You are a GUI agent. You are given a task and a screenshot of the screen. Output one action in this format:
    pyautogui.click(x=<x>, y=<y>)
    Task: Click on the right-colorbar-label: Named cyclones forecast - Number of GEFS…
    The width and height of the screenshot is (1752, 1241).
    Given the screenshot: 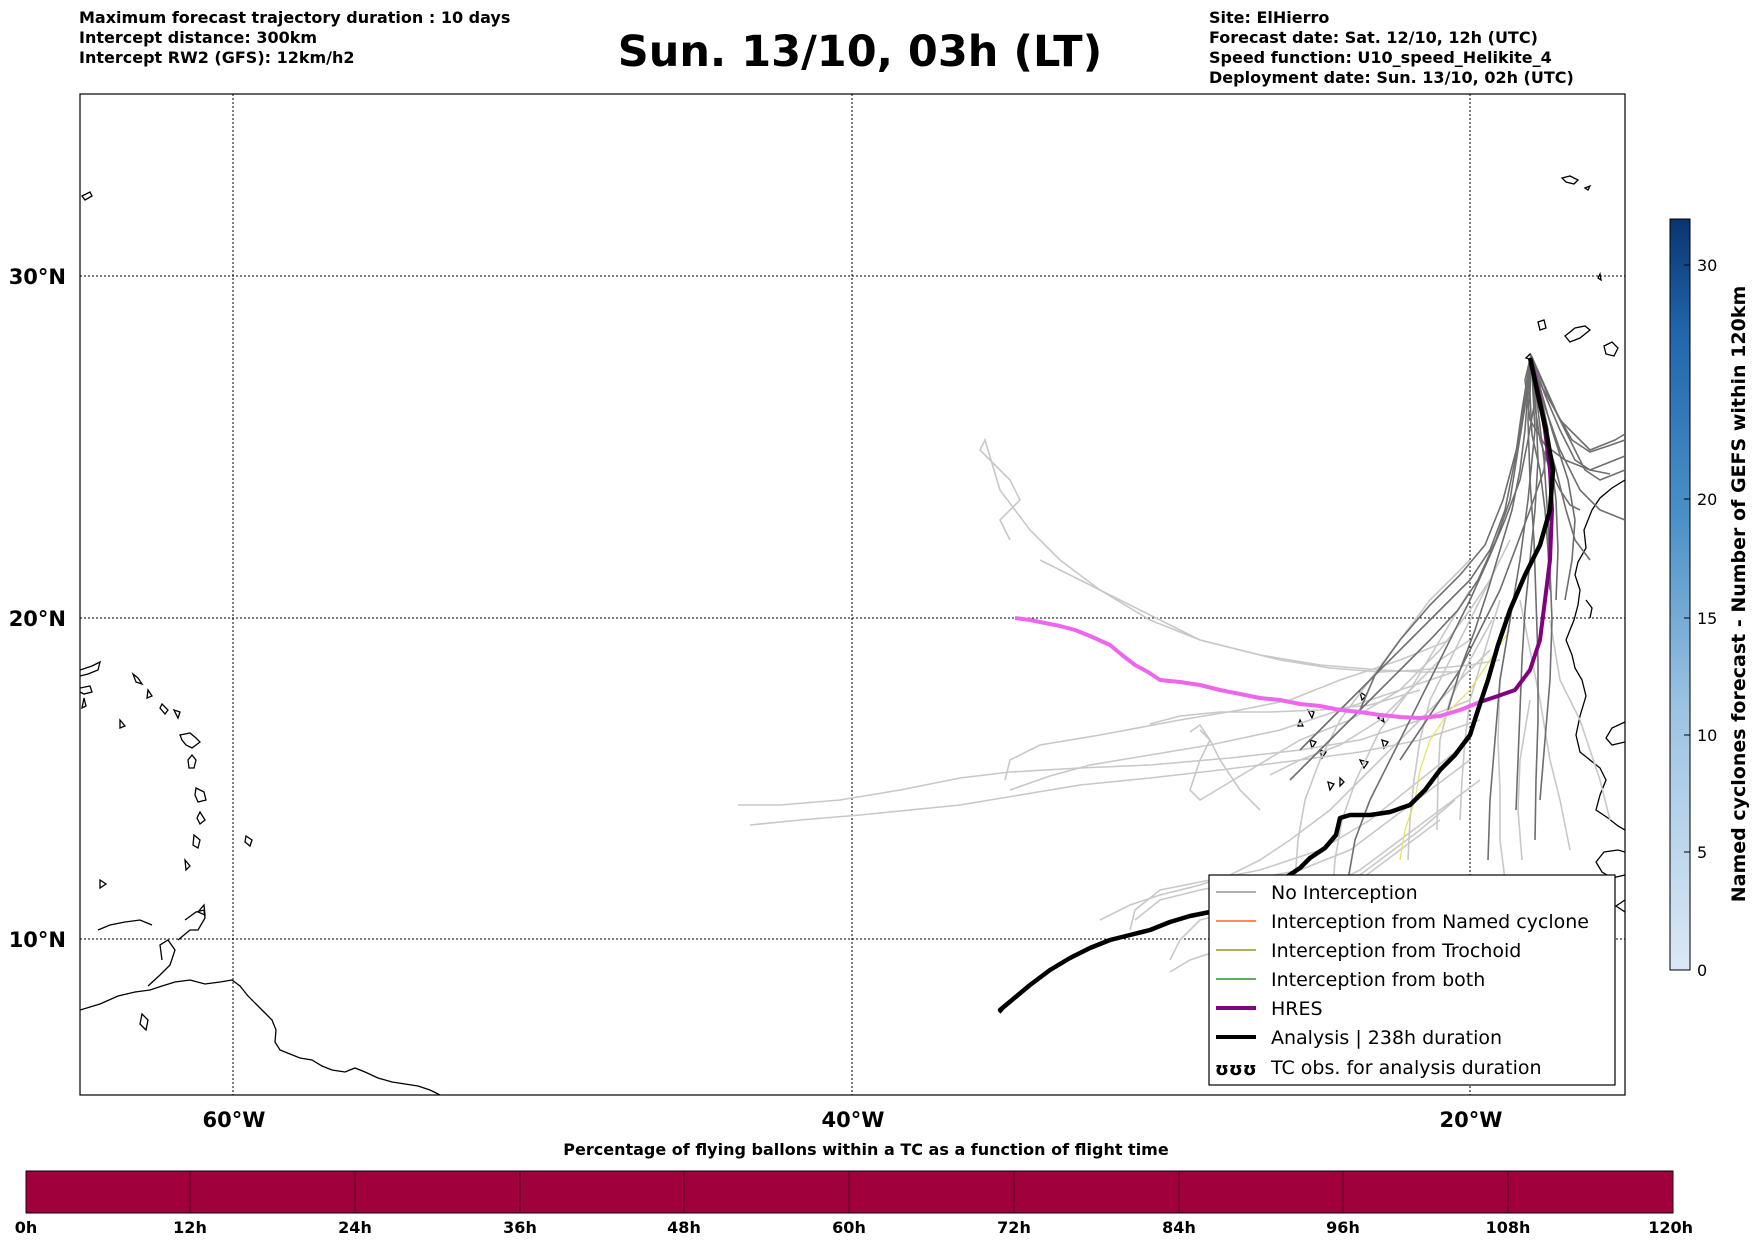 What is the action you would take?
    pyautogui.click(x=1739, y=594)
    